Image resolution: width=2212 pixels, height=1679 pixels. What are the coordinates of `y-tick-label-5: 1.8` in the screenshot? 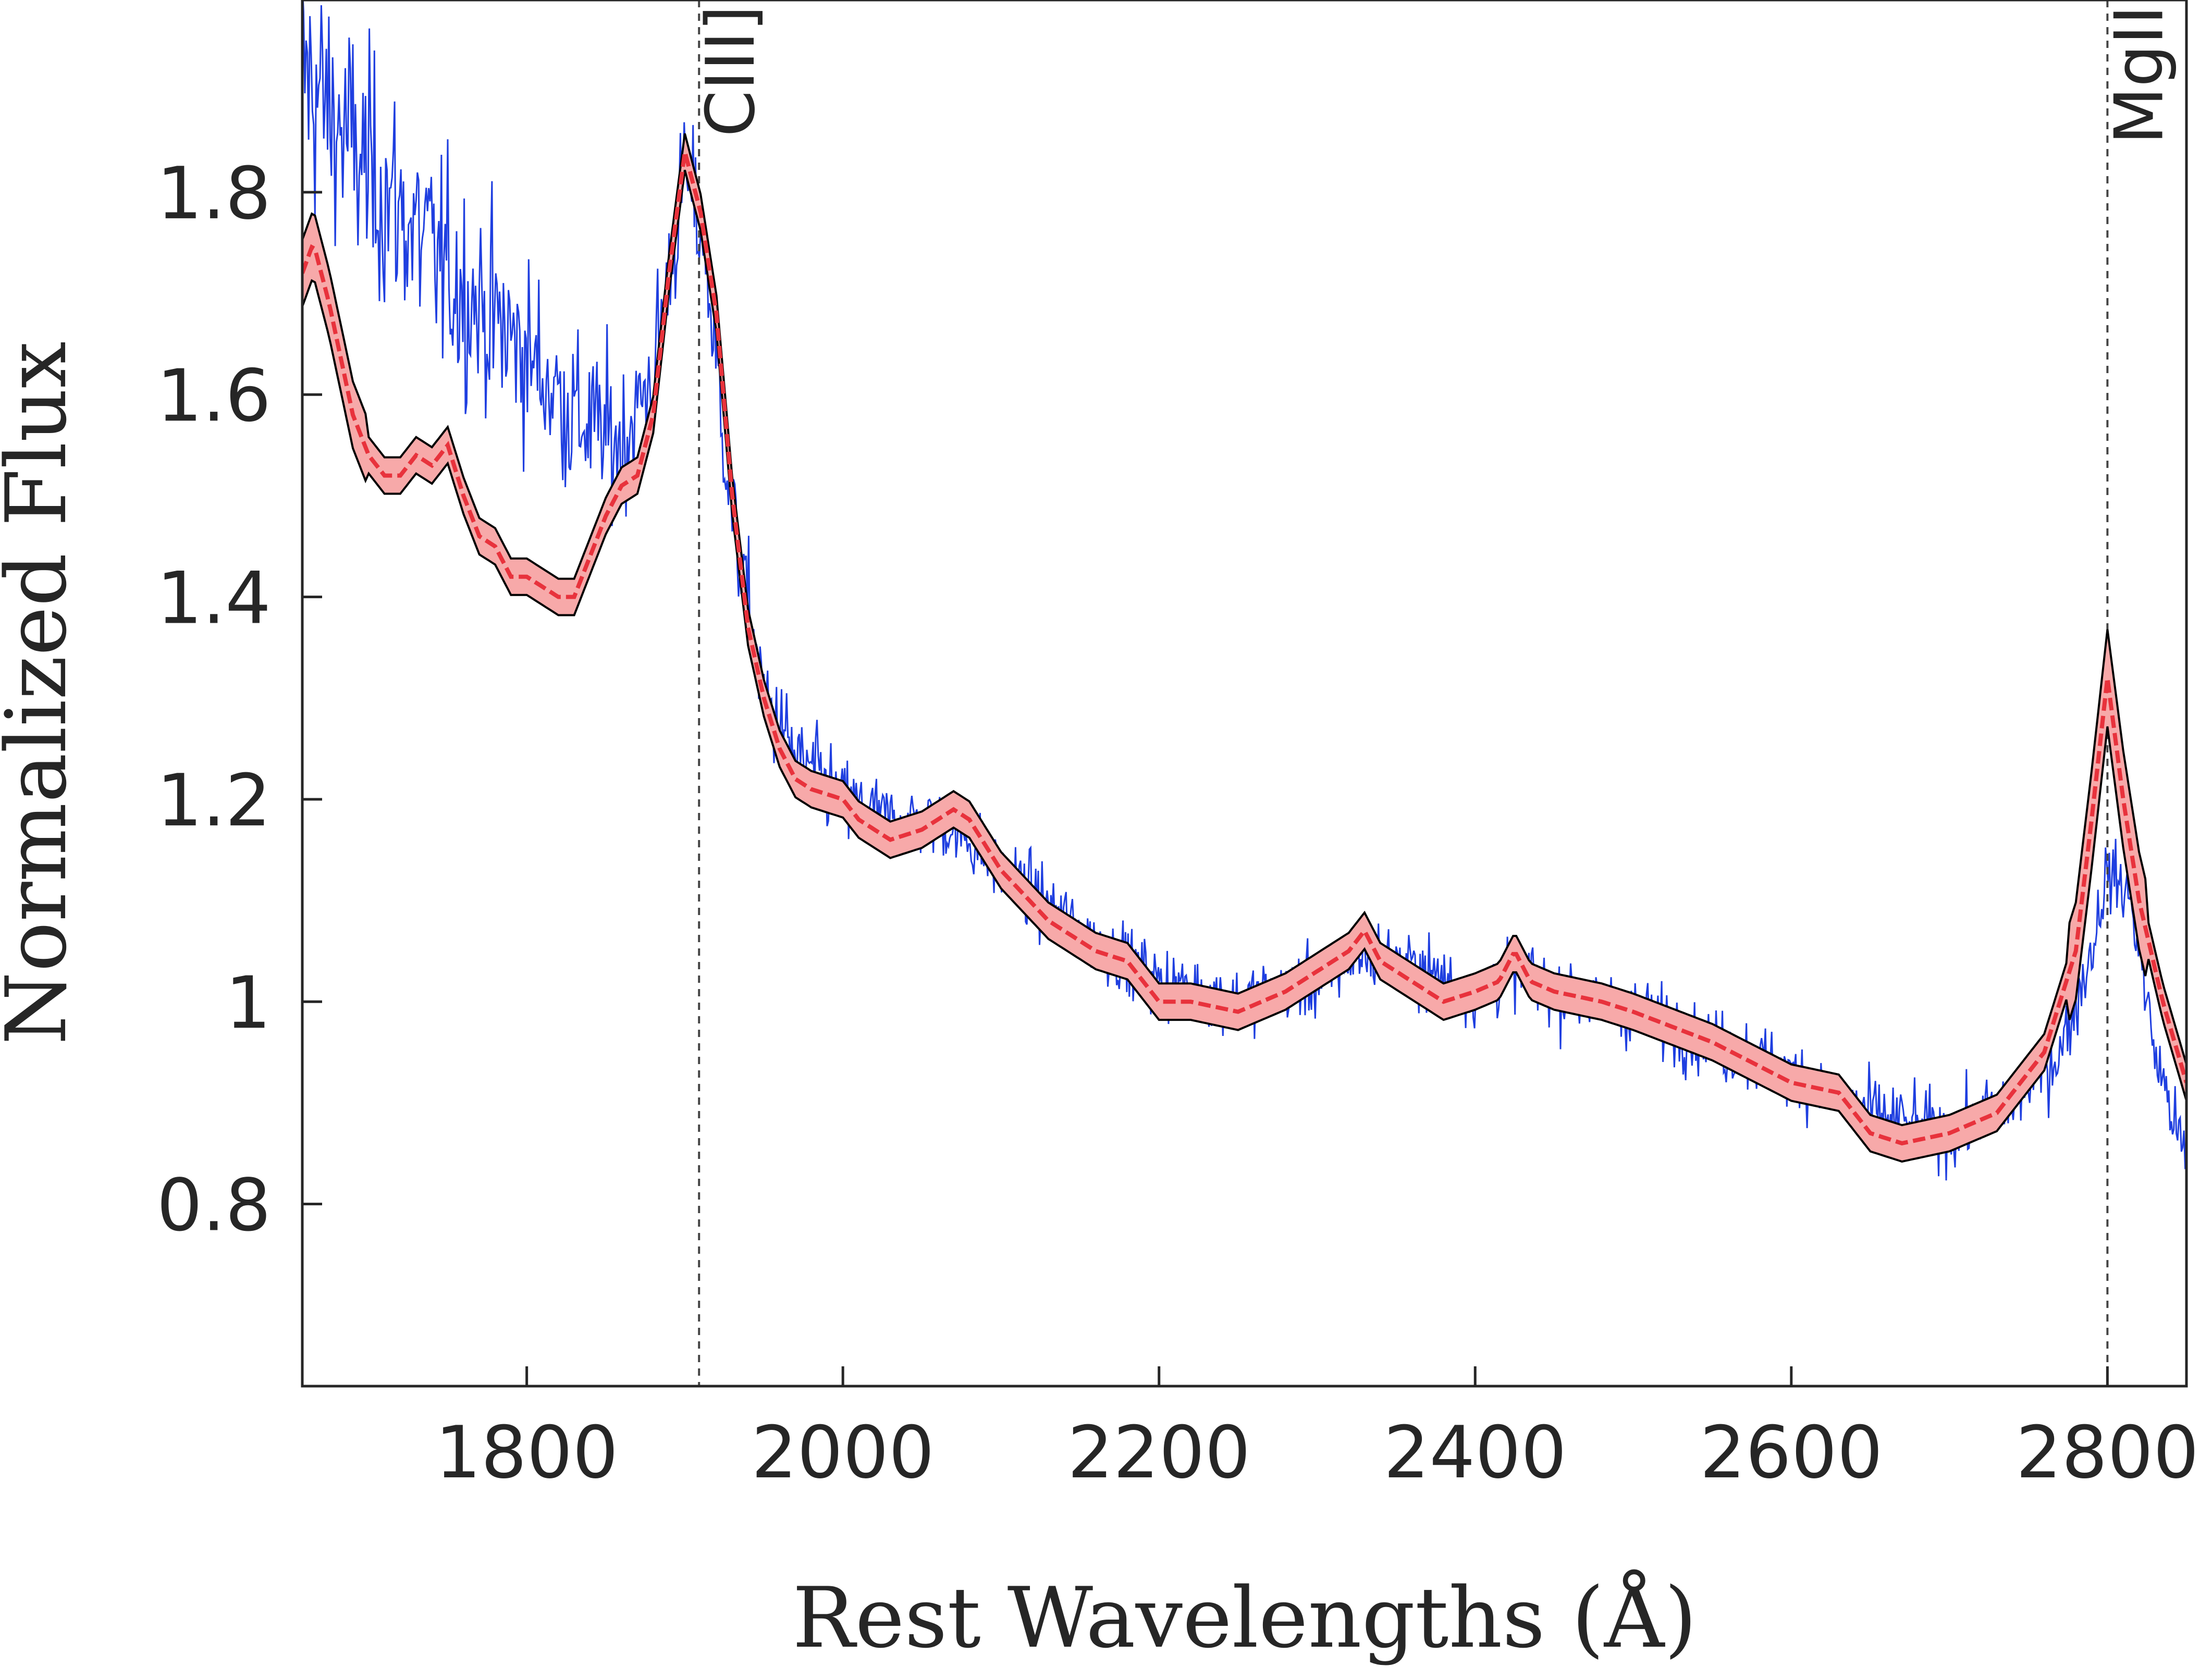 It's located at (214, 194).